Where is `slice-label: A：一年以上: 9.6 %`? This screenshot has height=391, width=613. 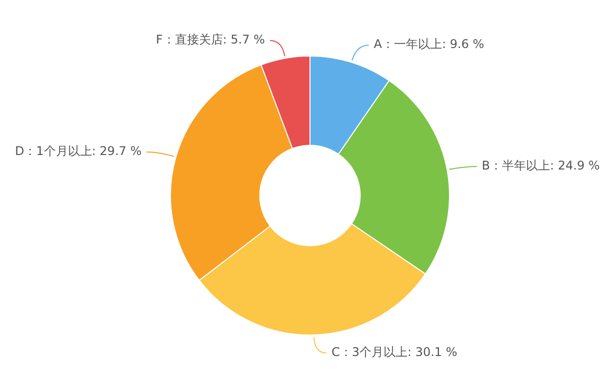
slice-label: A：一年以上: 9.6 % is located at coordinates (429, 44).